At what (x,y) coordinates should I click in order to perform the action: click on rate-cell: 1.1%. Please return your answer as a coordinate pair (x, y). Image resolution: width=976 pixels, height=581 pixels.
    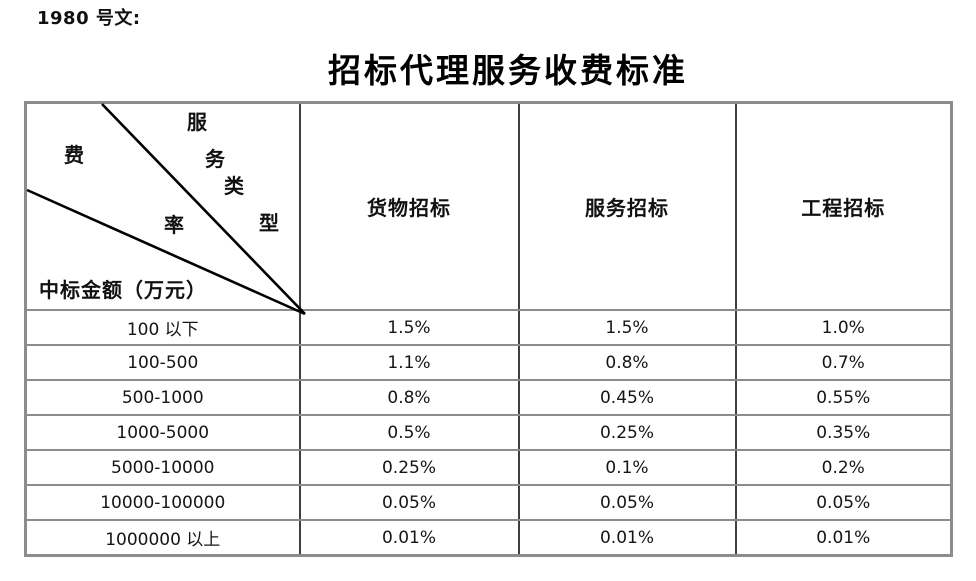
    Looking at the image, I should click on (409, 362).